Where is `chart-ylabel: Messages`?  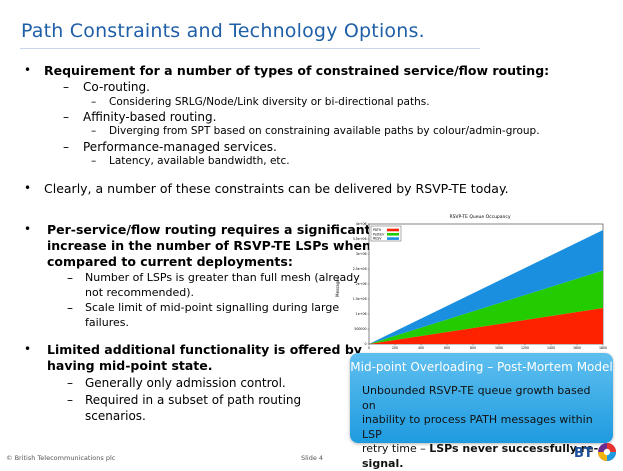 chart-ylabel: Messages is located at coordinates (337, 287).